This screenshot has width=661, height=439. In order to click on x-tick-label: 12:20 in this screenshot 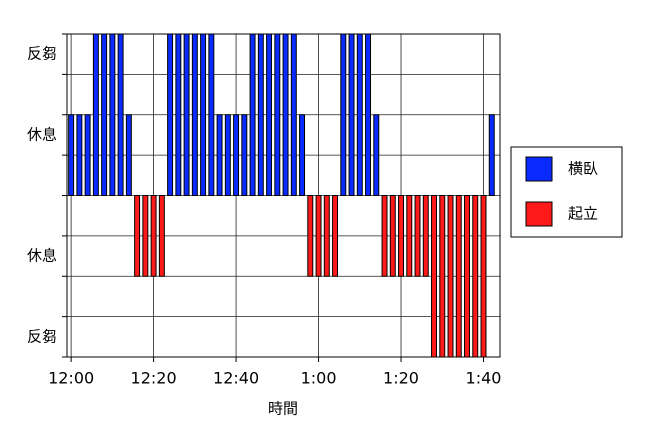, I will do `click(154, 378)`.